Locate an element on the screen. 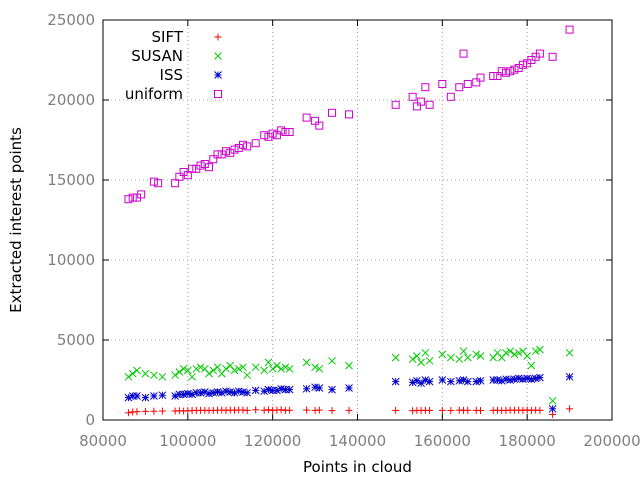 The width and height of the screenshot is (640, 480). y-tick-label: 10000 is located at coordinates (71, 260).